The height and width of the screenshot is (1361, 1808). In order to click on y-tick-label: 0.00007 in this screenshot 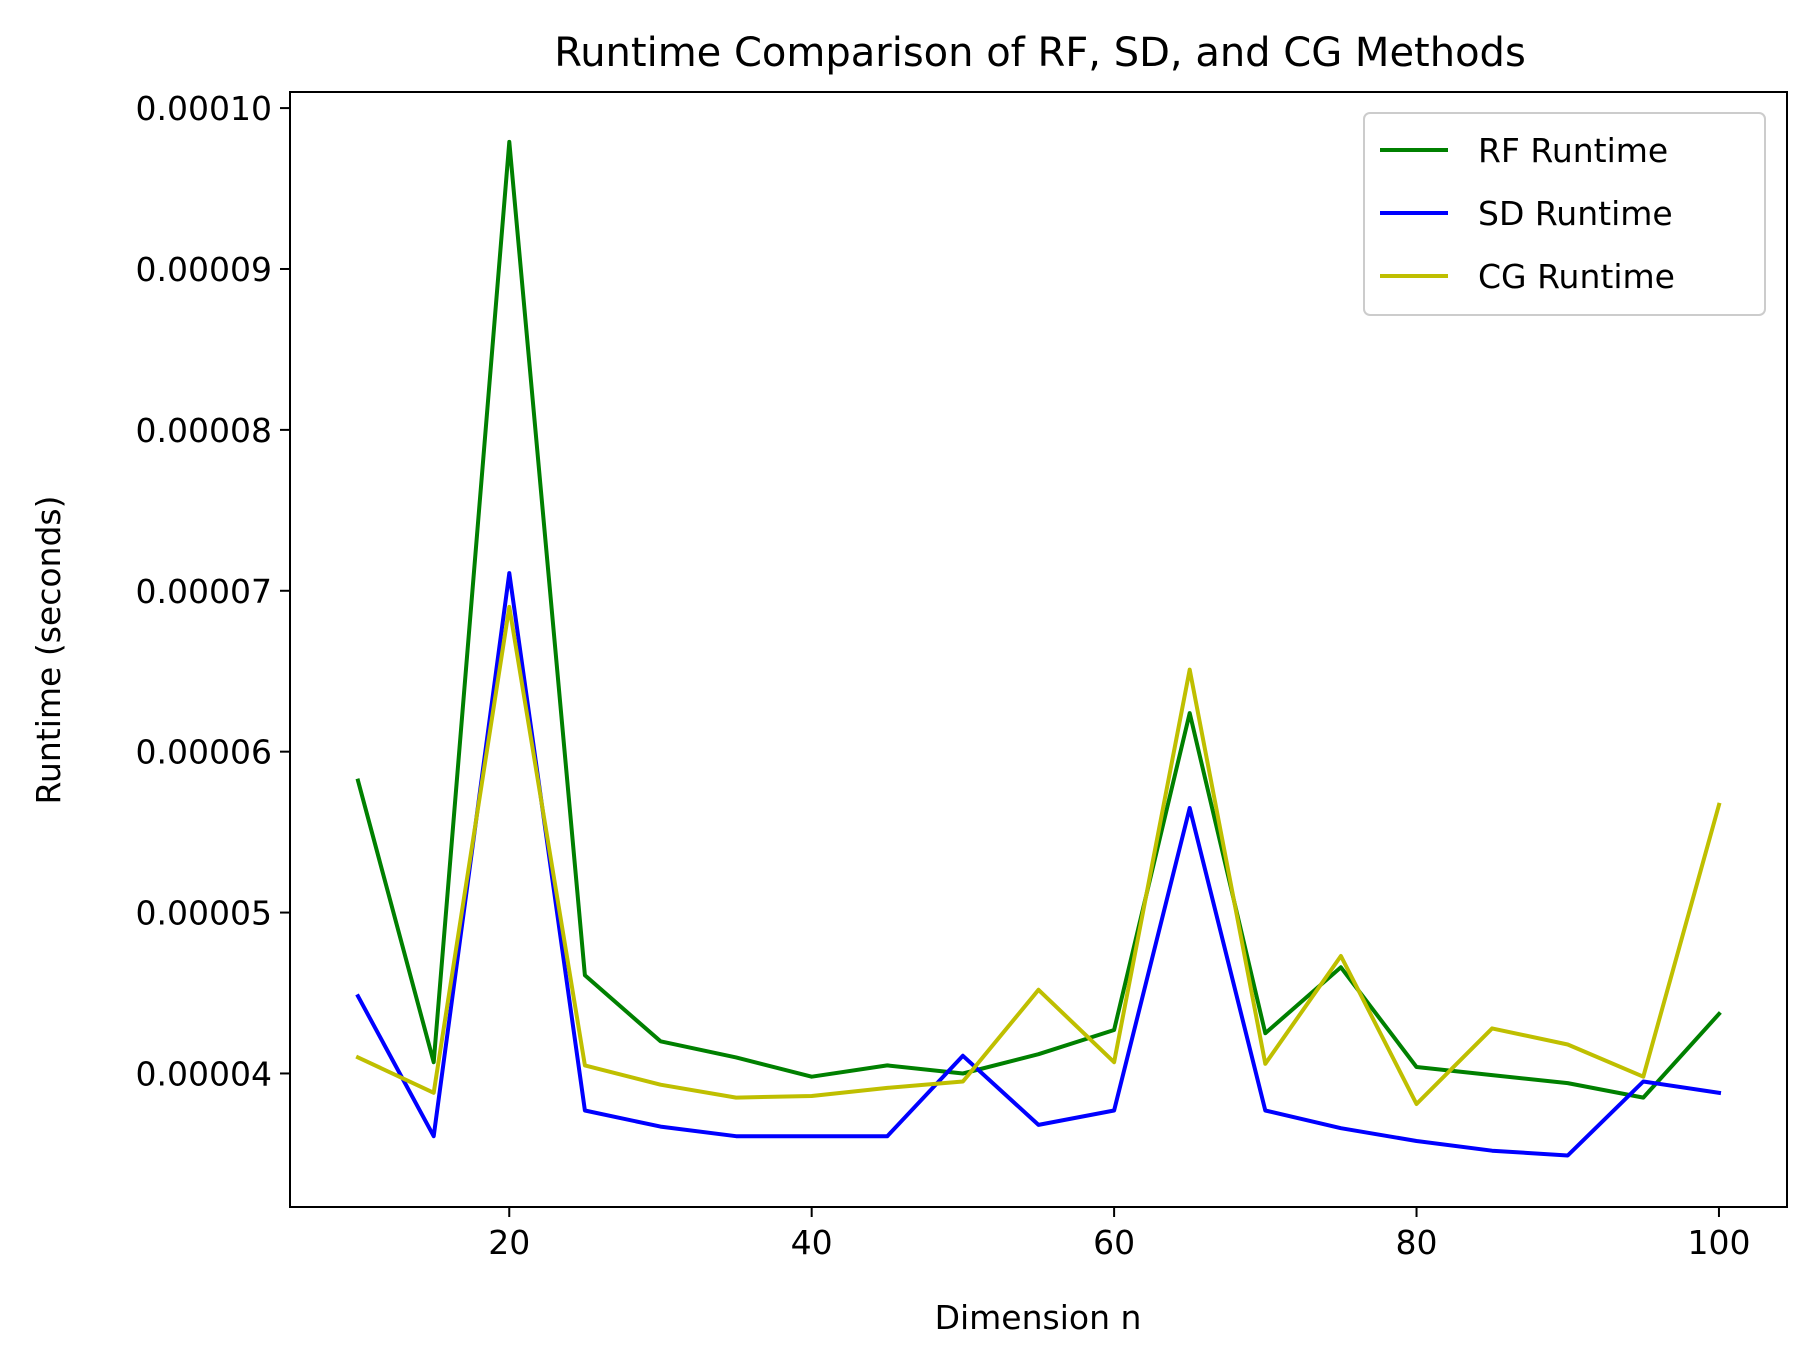, I will do `click(204, 591)`.